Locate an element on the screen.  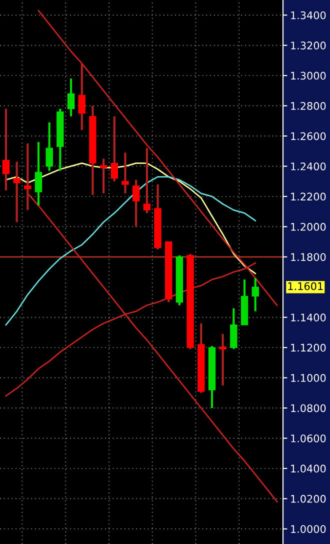
y-tick-label: 1.3400 is located at coordinates (308, 15).